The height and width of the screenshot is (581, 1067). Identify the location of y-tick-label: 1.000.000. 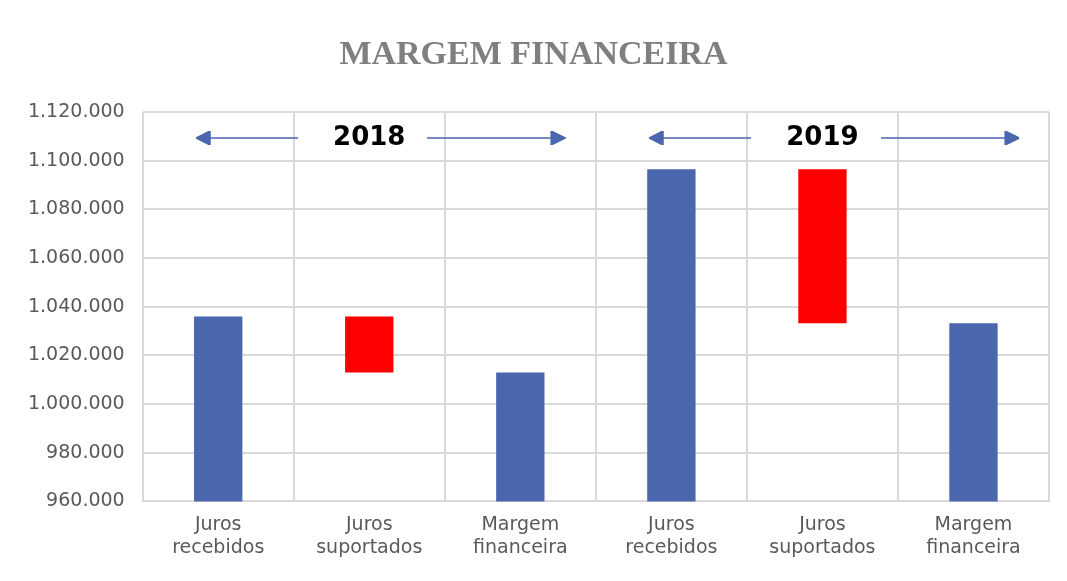
(76, 401).